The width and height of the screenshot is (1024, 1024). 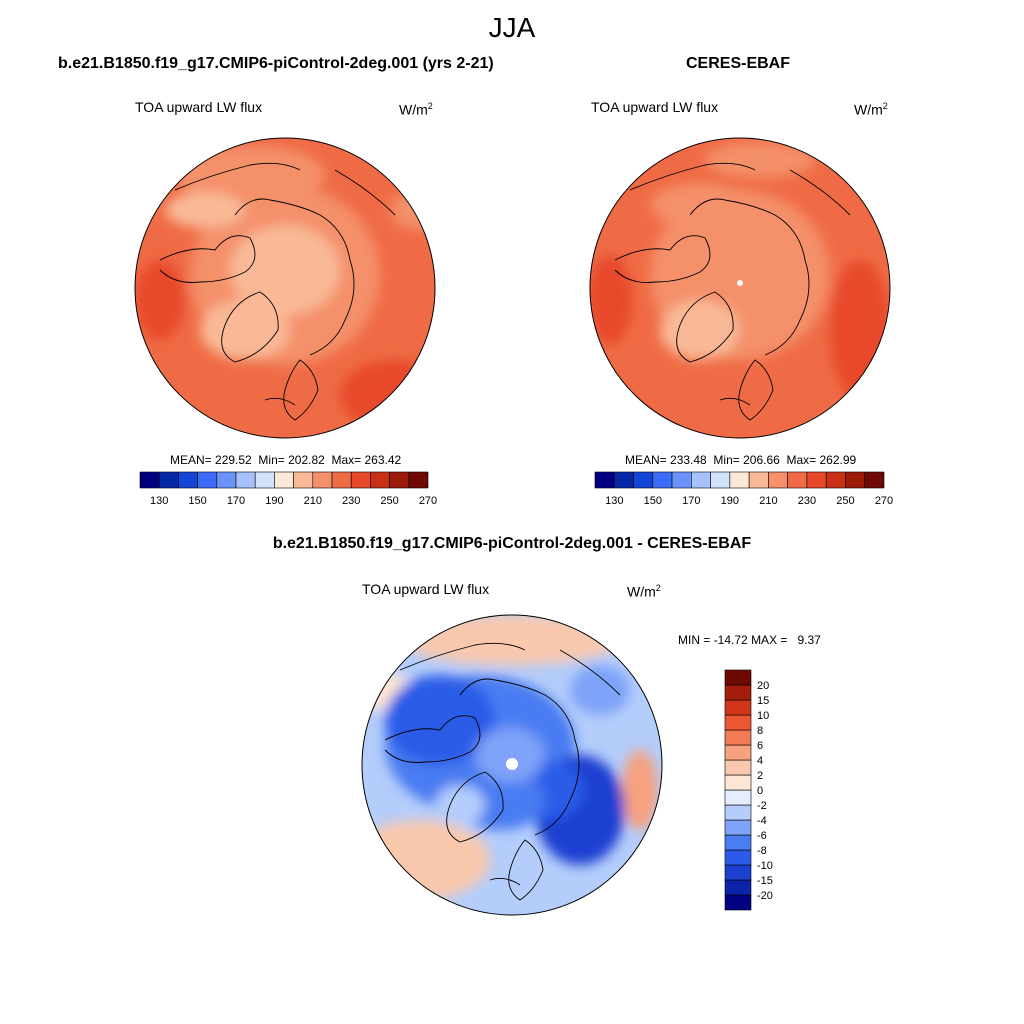 I want to click on obs-colorbar: 130 150 170 190 210 230 250 270, so click(x=743, y=489).